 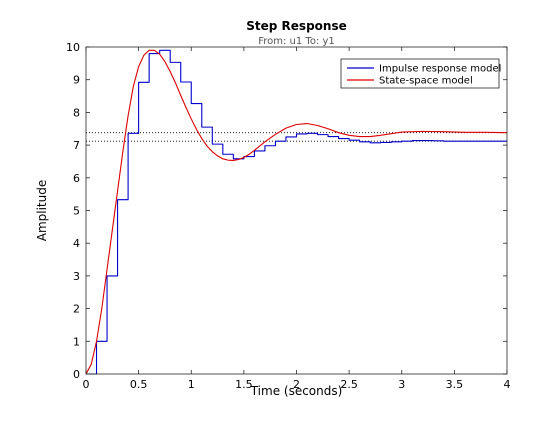 I want to click on legend-box, so click(x=420, y=73).